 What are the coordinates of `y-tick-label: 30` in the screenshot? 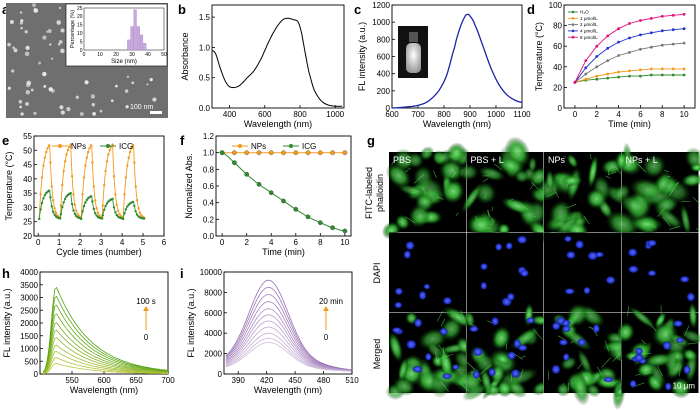 It's located at (27, 207).